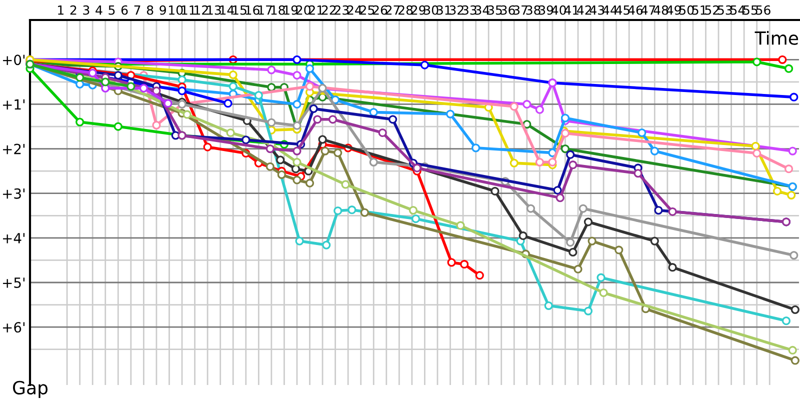  What do you see at coordinates (661, 10) in the screenshot?
I see `x-tick-label: 48` at bounding box center [661, 10].